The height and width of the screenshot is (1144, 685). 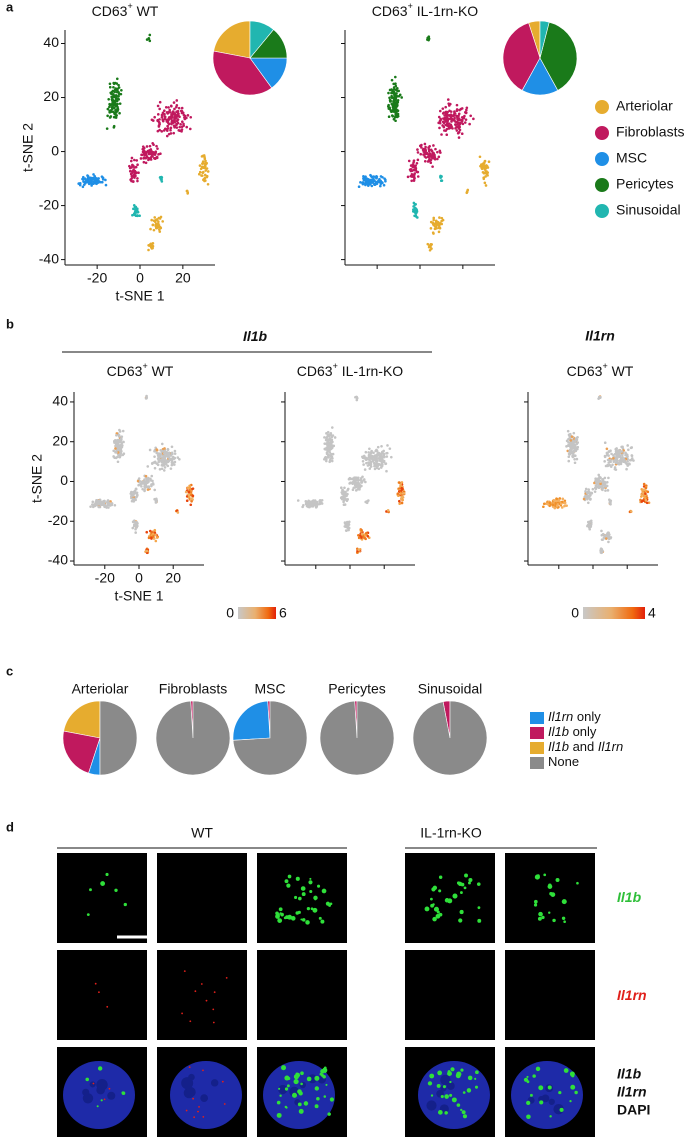 I want to click on title-main: CD63, so click(x=585, y=371).